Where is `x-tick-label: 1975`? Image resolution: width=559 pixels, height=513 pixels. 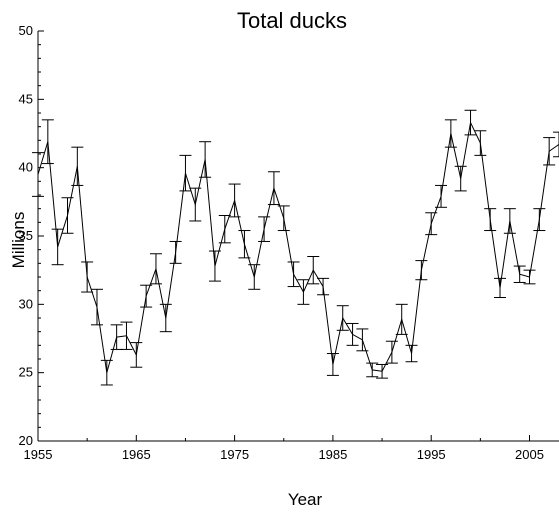 x-tick-label: 1975 is located at coordinates (234, 454).